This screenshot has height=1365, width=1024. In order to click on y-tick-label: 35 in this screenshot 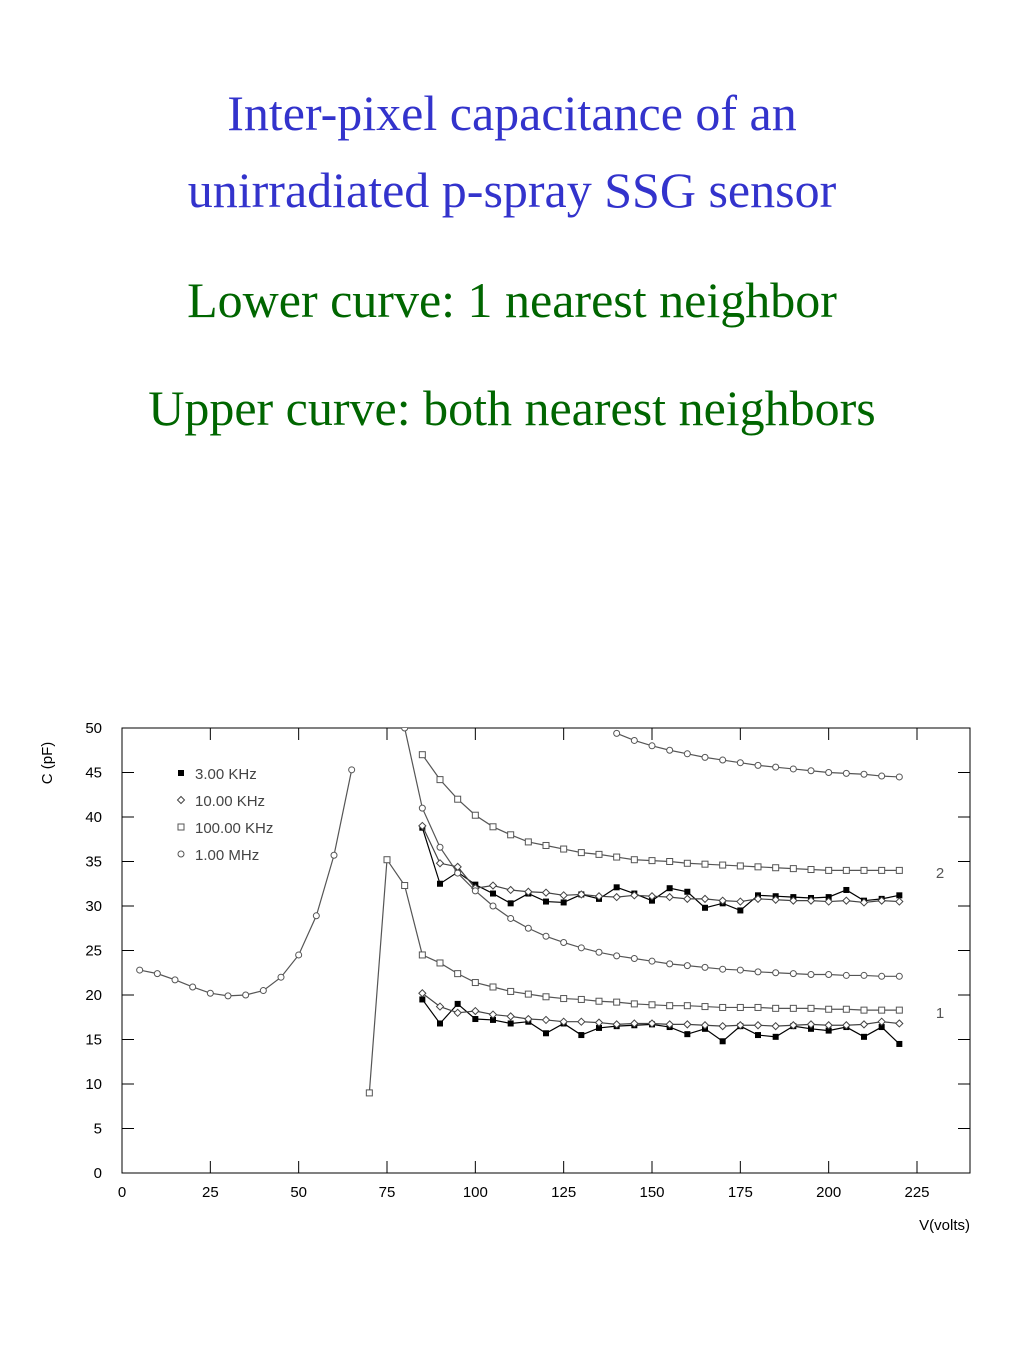, I will do `click(93, 862)`.